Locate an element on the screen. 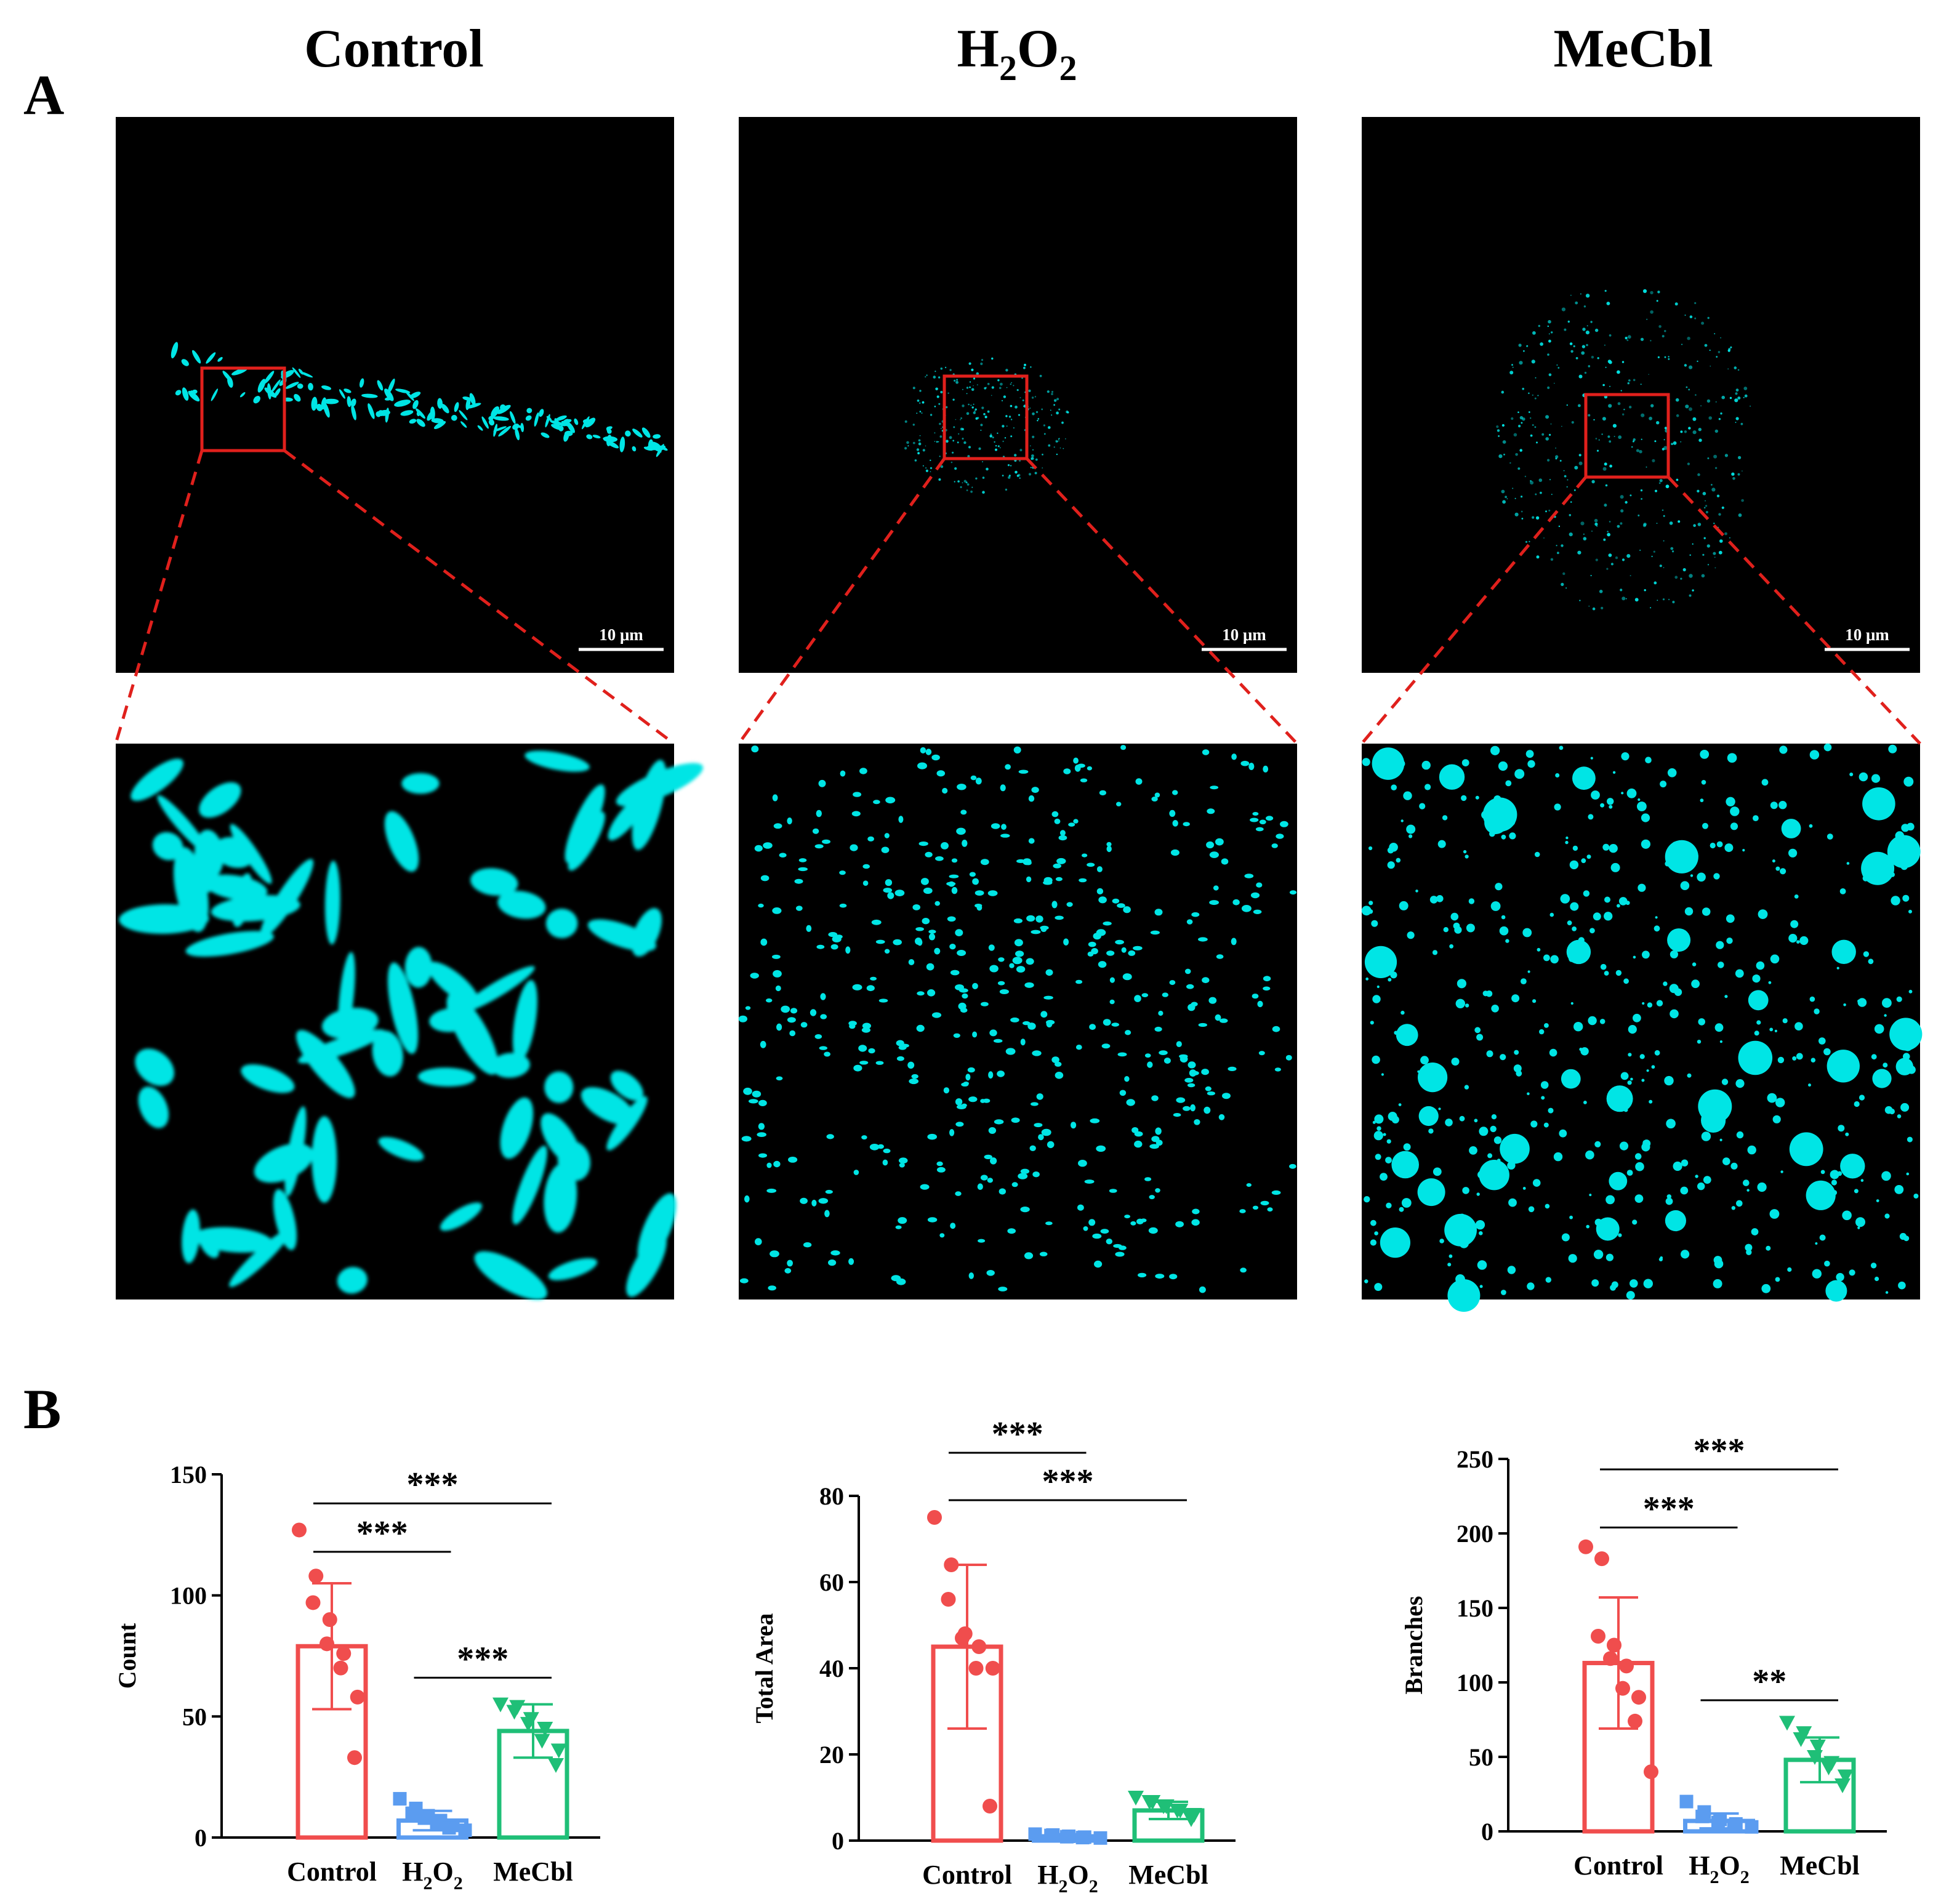  y-tick-label: 0 is located at coordinates (1487, 1832).